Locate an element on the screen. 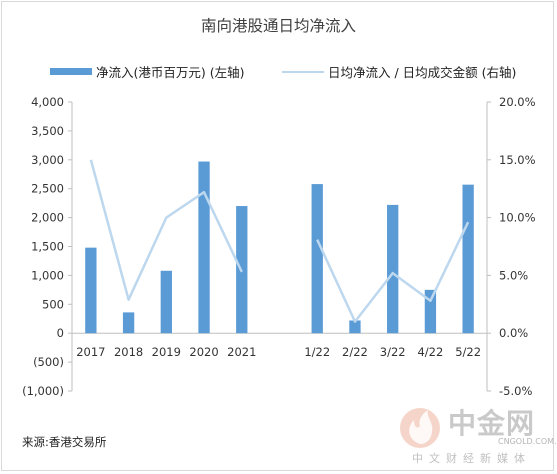  left-tick-label: 500 is located at coordinates (53, 304).